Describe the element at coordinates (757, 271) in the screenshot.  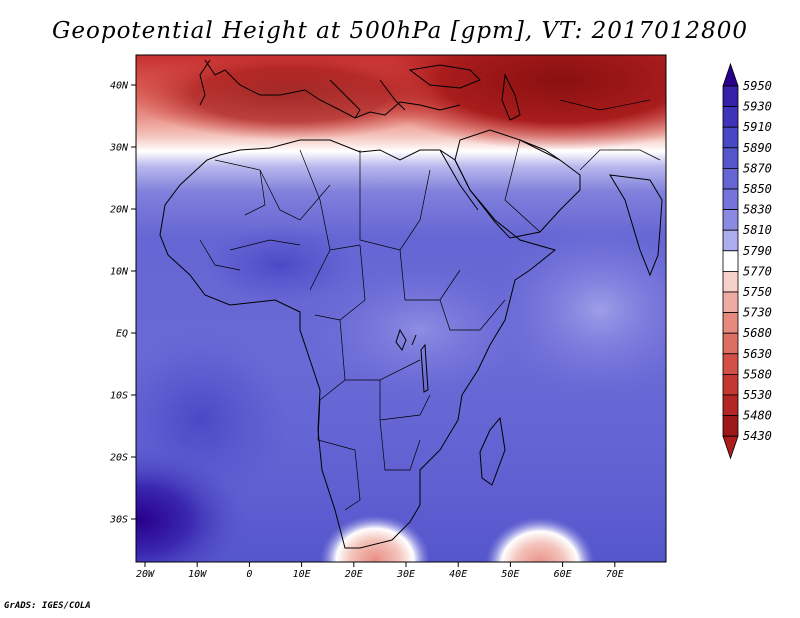
I see `colorbar-label: 5770` at that location.